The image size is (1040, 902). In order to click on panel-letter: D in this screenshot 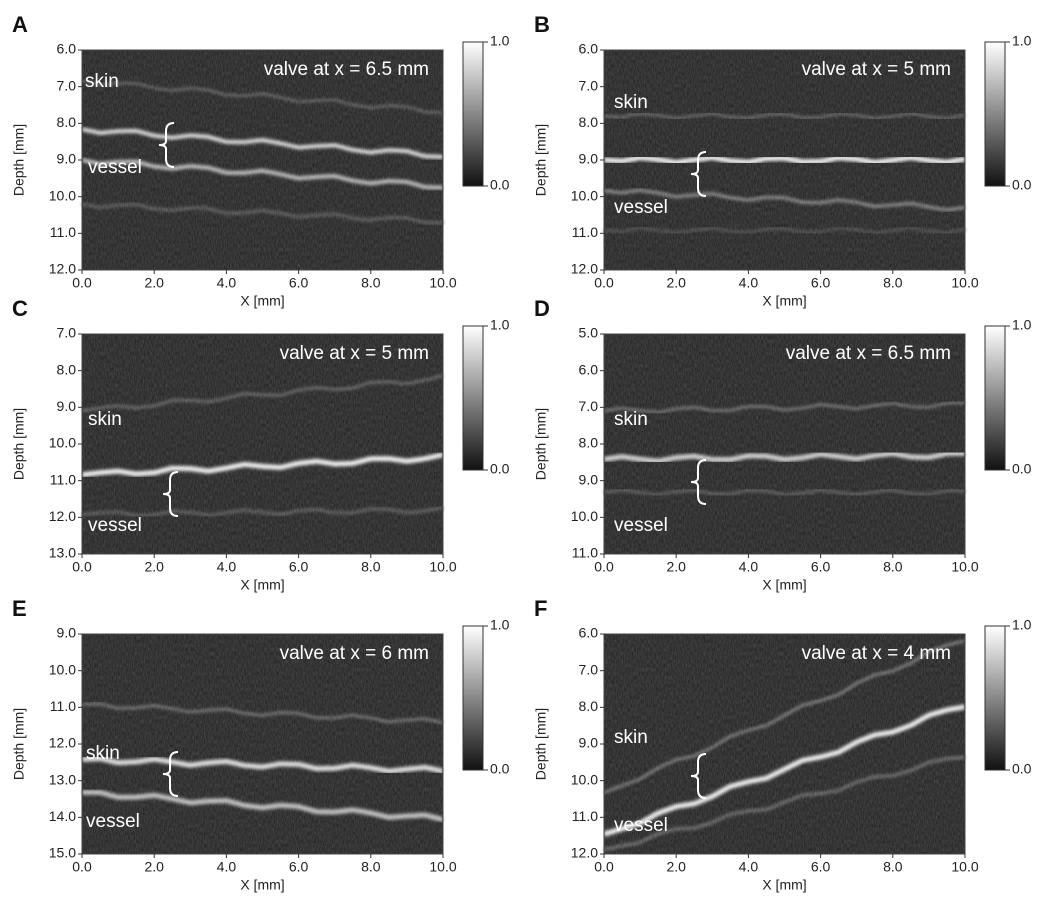, I will do `click(542, 308)`.